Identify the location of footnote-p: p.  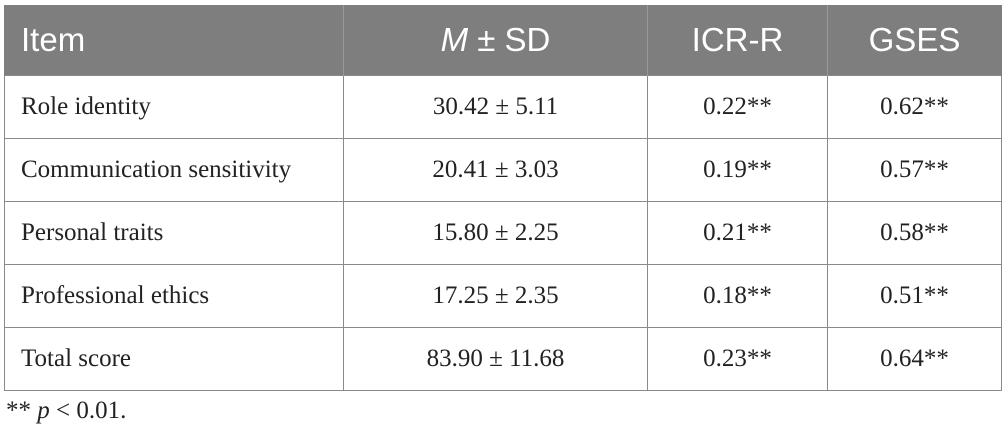
(43, 410).